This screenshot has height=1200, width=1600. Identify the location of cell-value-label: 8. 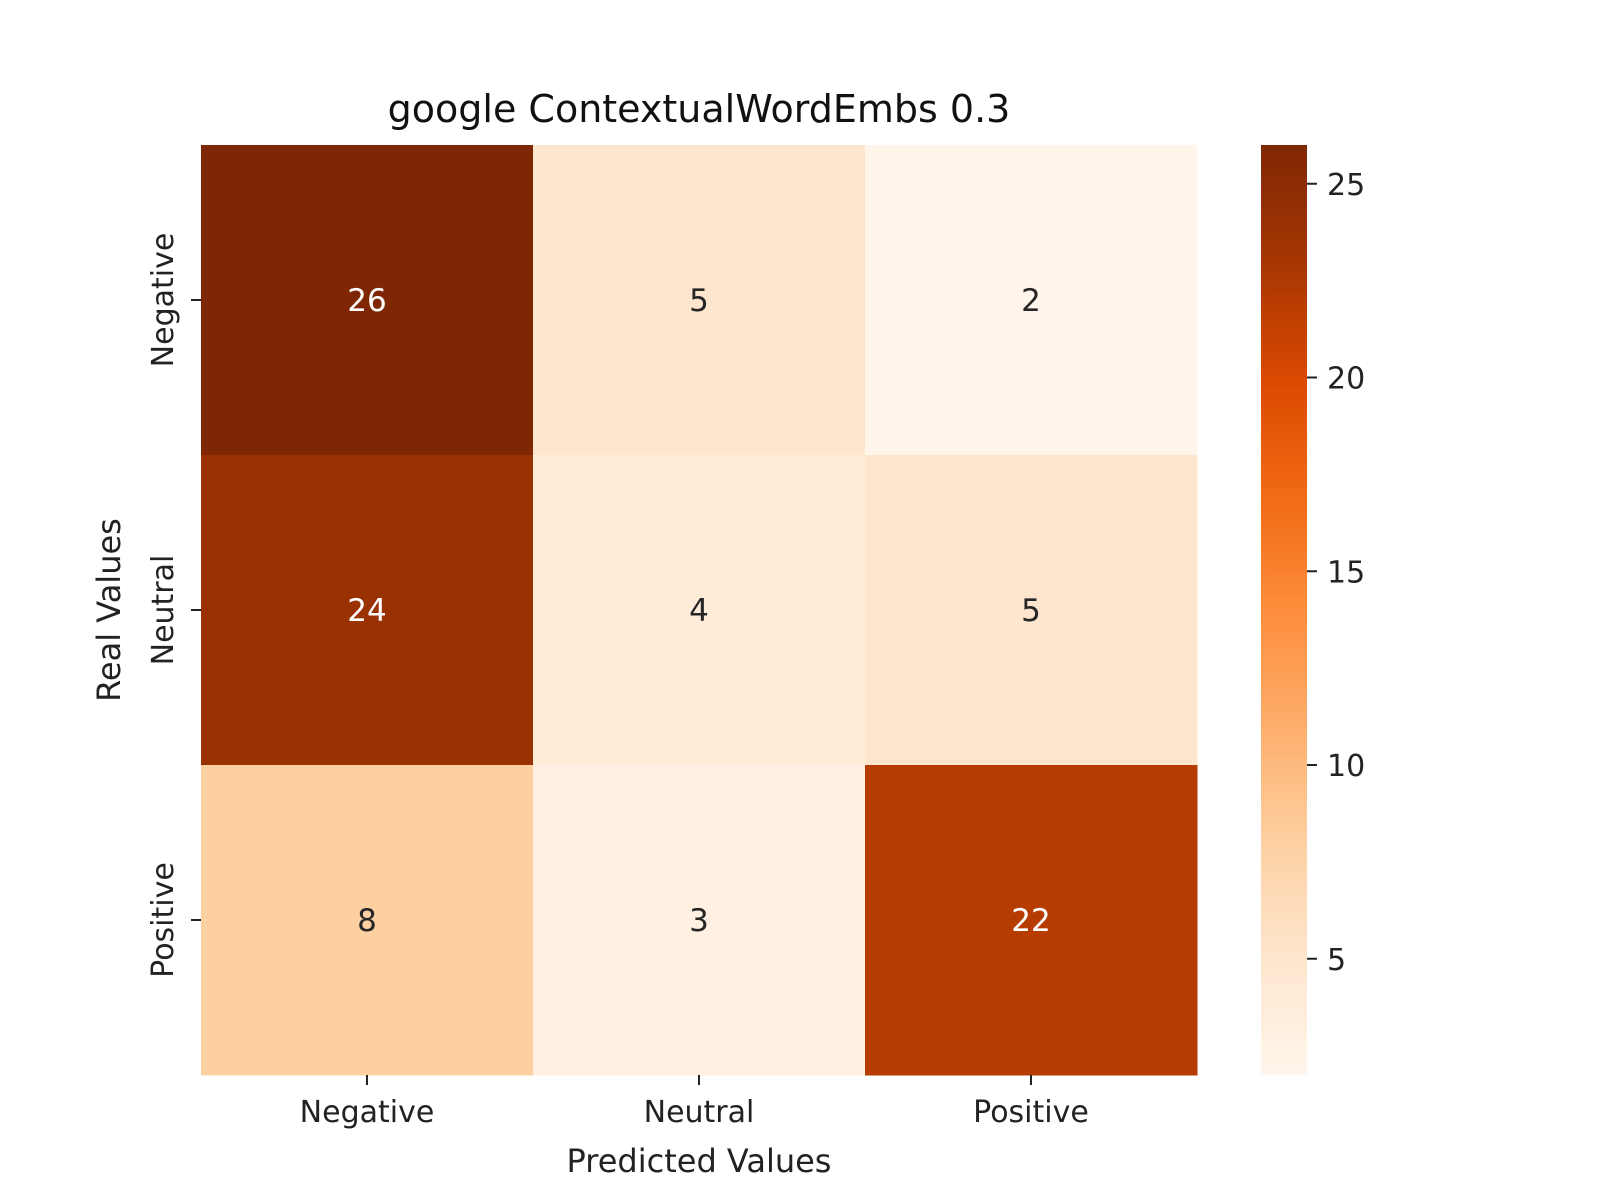
(367, 921).